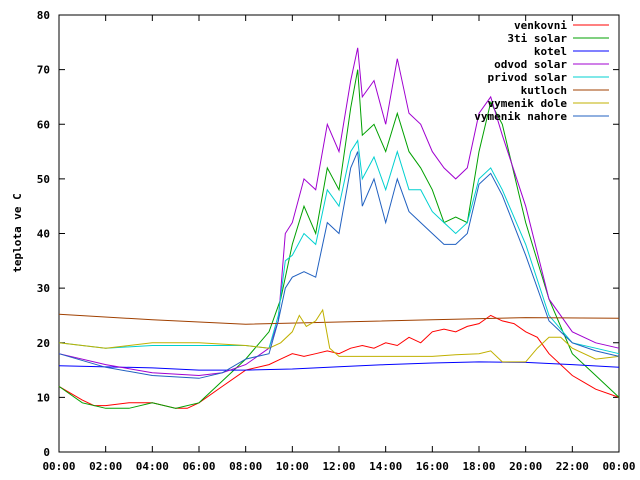  What do you see at coordinates (43, 179) in the screenshot?
I see `y-tick-label: 50` at bounding box center [43, 179].